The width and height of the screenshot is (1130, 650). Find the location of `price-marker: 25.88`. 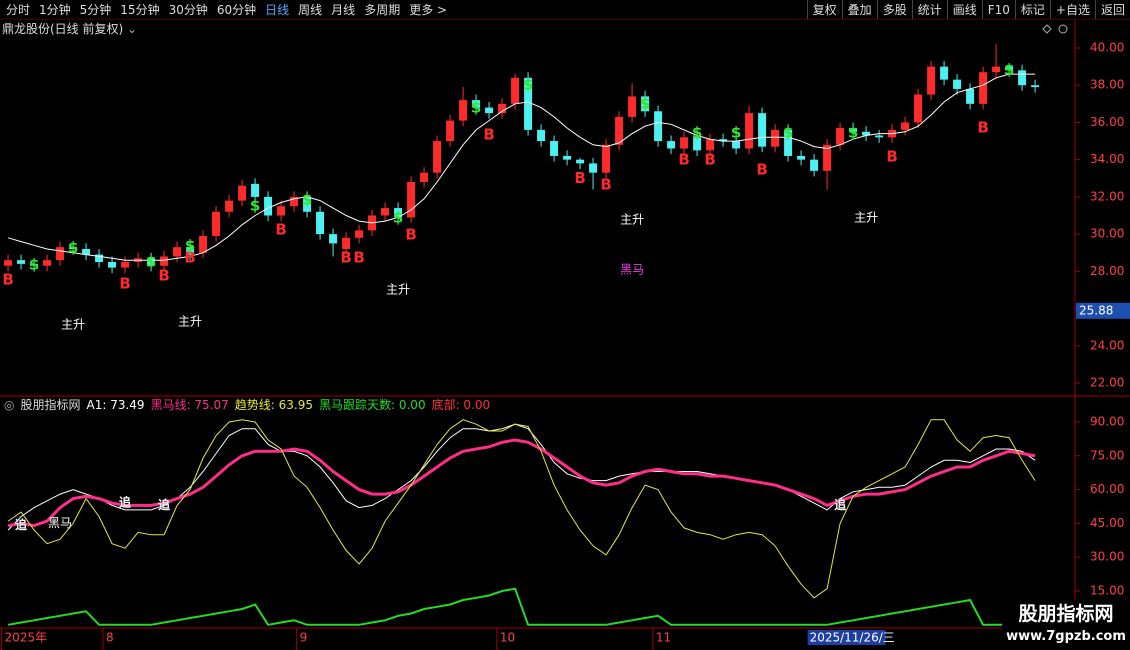

price-marker: 25.88 is located at coordinates (1096, 310).